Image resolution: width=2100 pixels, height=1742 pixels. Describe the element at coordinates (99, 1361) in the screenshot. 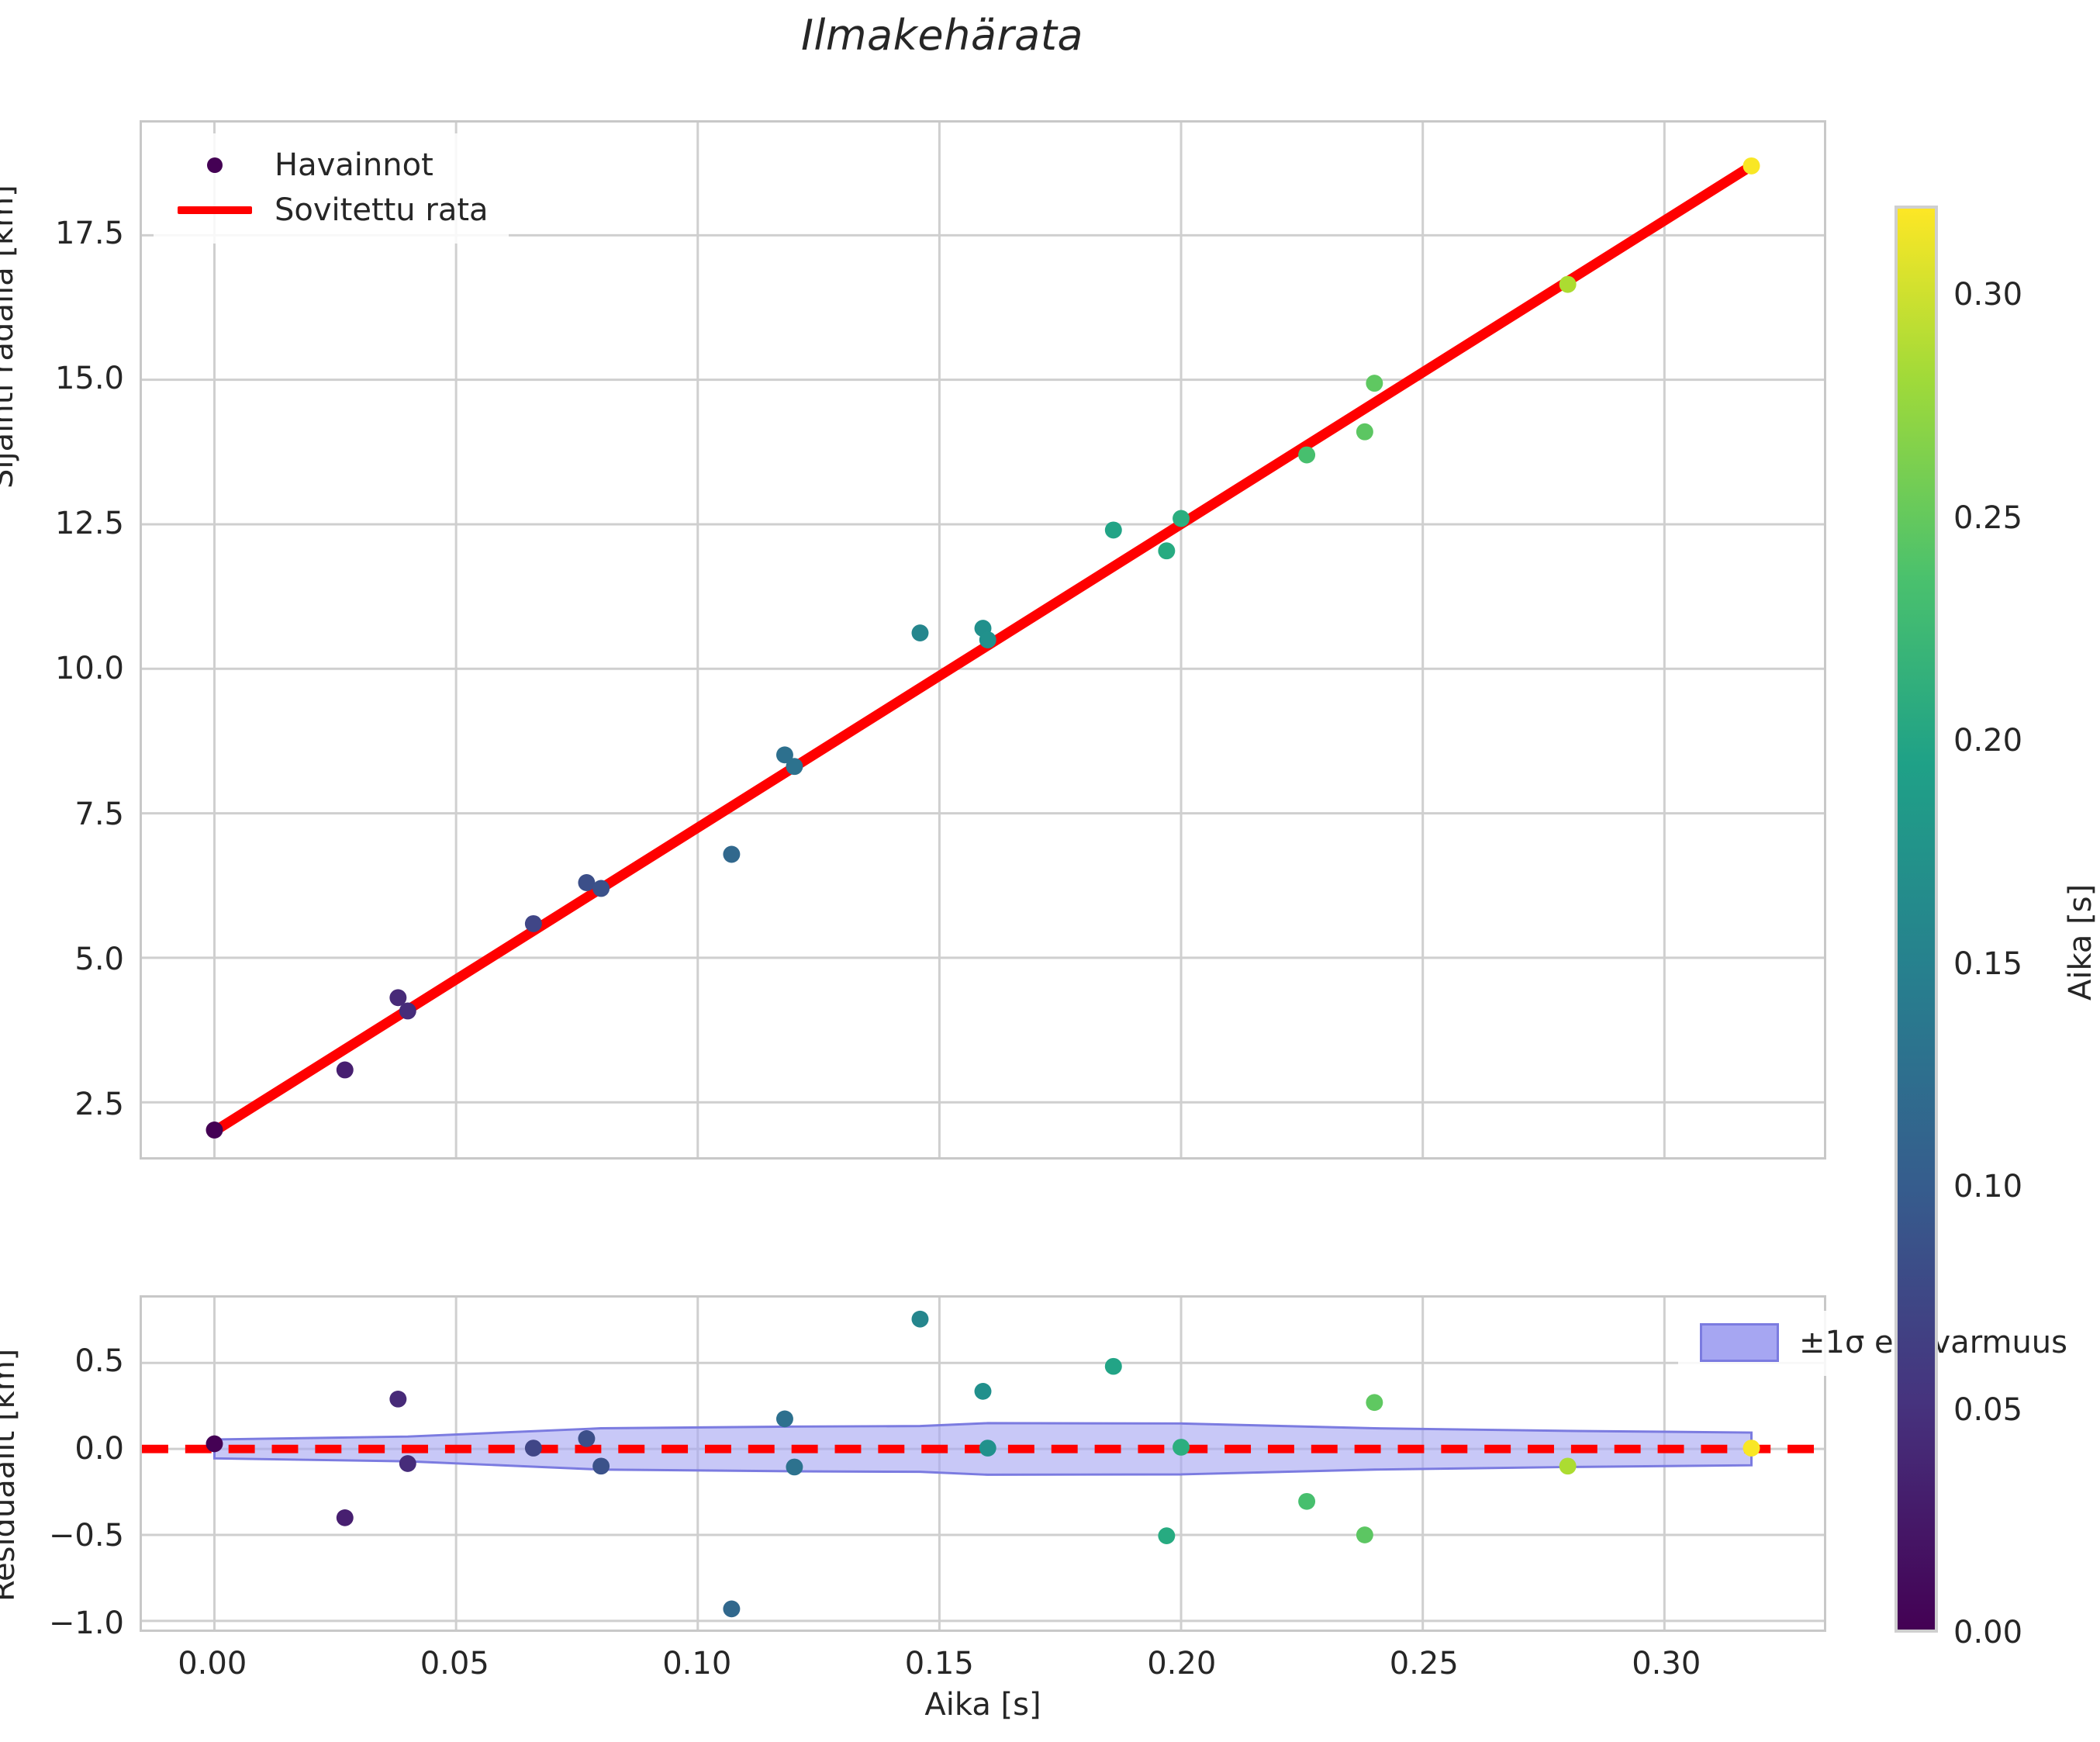

I see `residual-y-tick: 0.5` at that location.